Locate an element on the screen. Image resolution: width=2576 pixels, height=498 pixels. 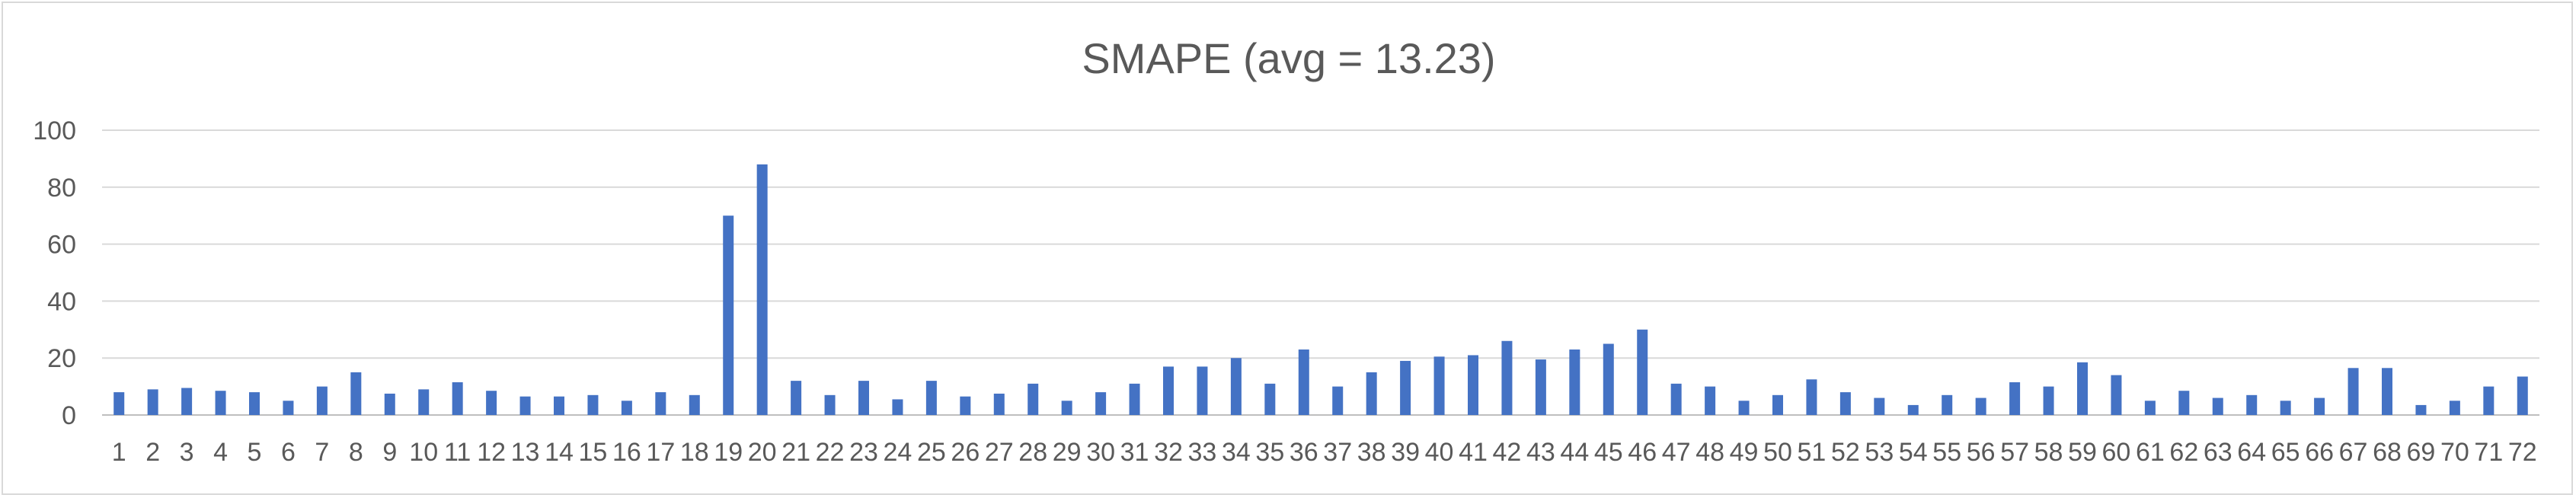
x-tick-label: 12 is located at coordinates (492, 452).